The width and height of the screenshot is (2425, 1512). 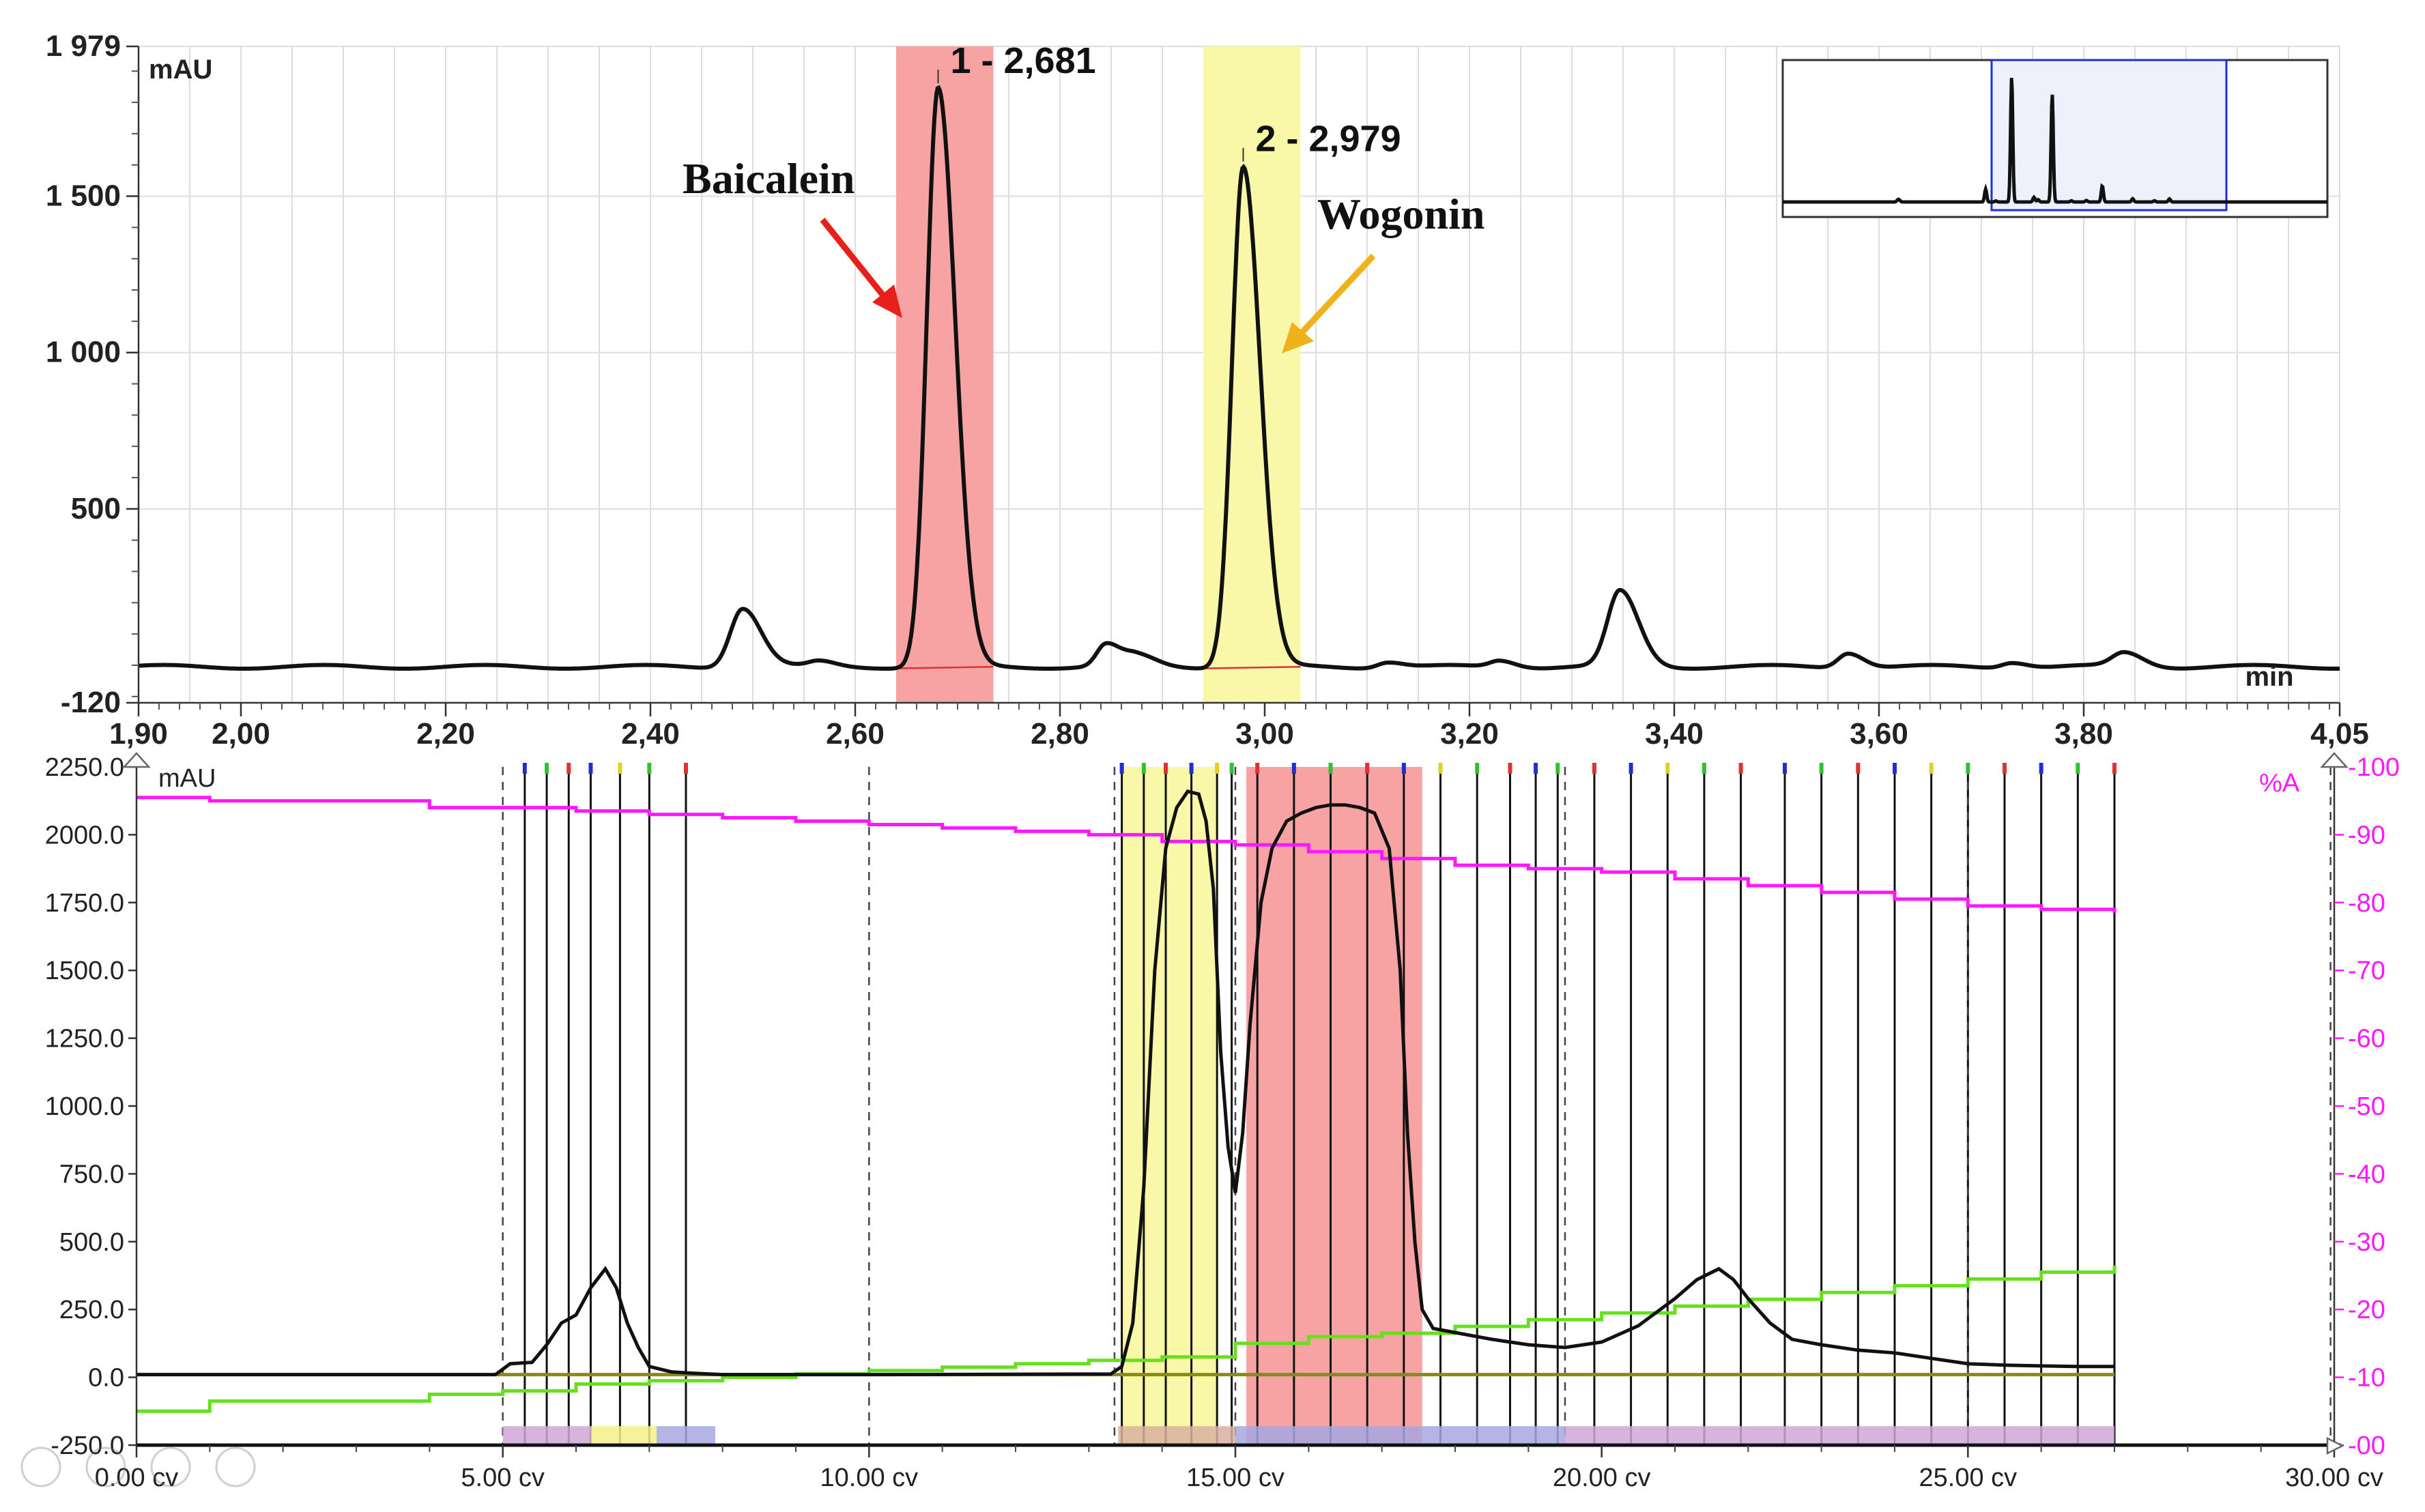 What do you see at coordinates (91, 1242) in the screenshot?
I see `bottom-y-tick-label: 500.0` at bounding box center [91, 1242].